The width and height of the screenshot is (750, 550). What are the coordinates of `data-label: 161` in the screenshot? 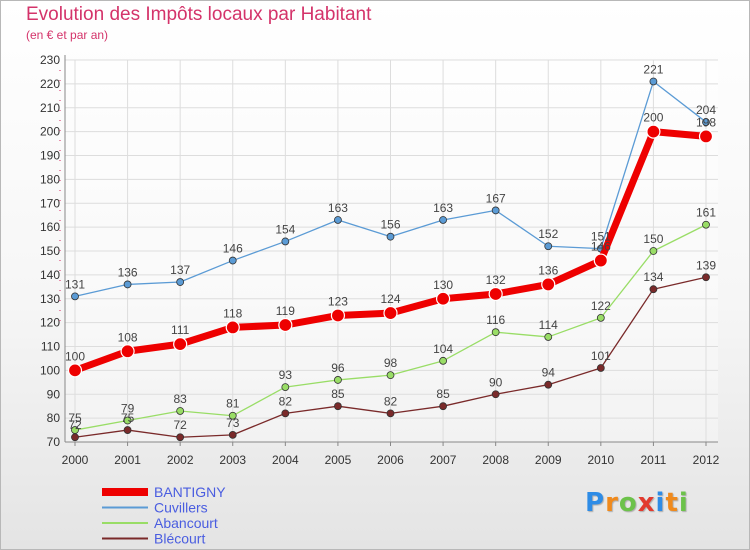 It's located at (706, 213).